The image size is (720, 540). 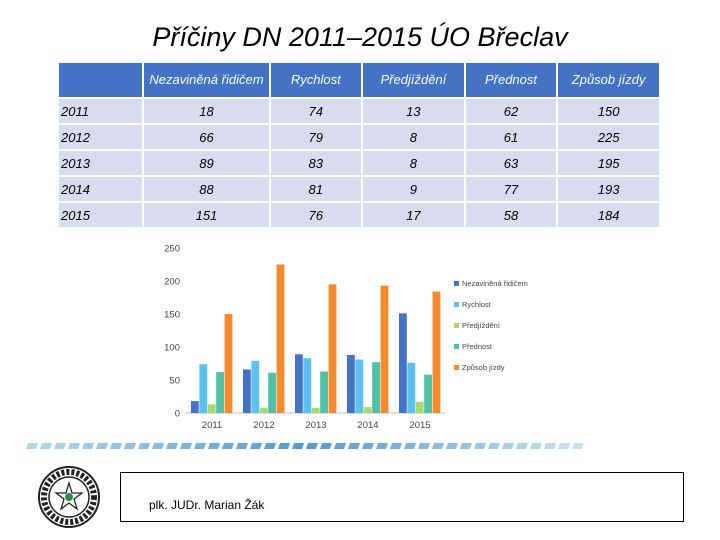 I want to click on table-cell: 13, so click(x=413, y=111).